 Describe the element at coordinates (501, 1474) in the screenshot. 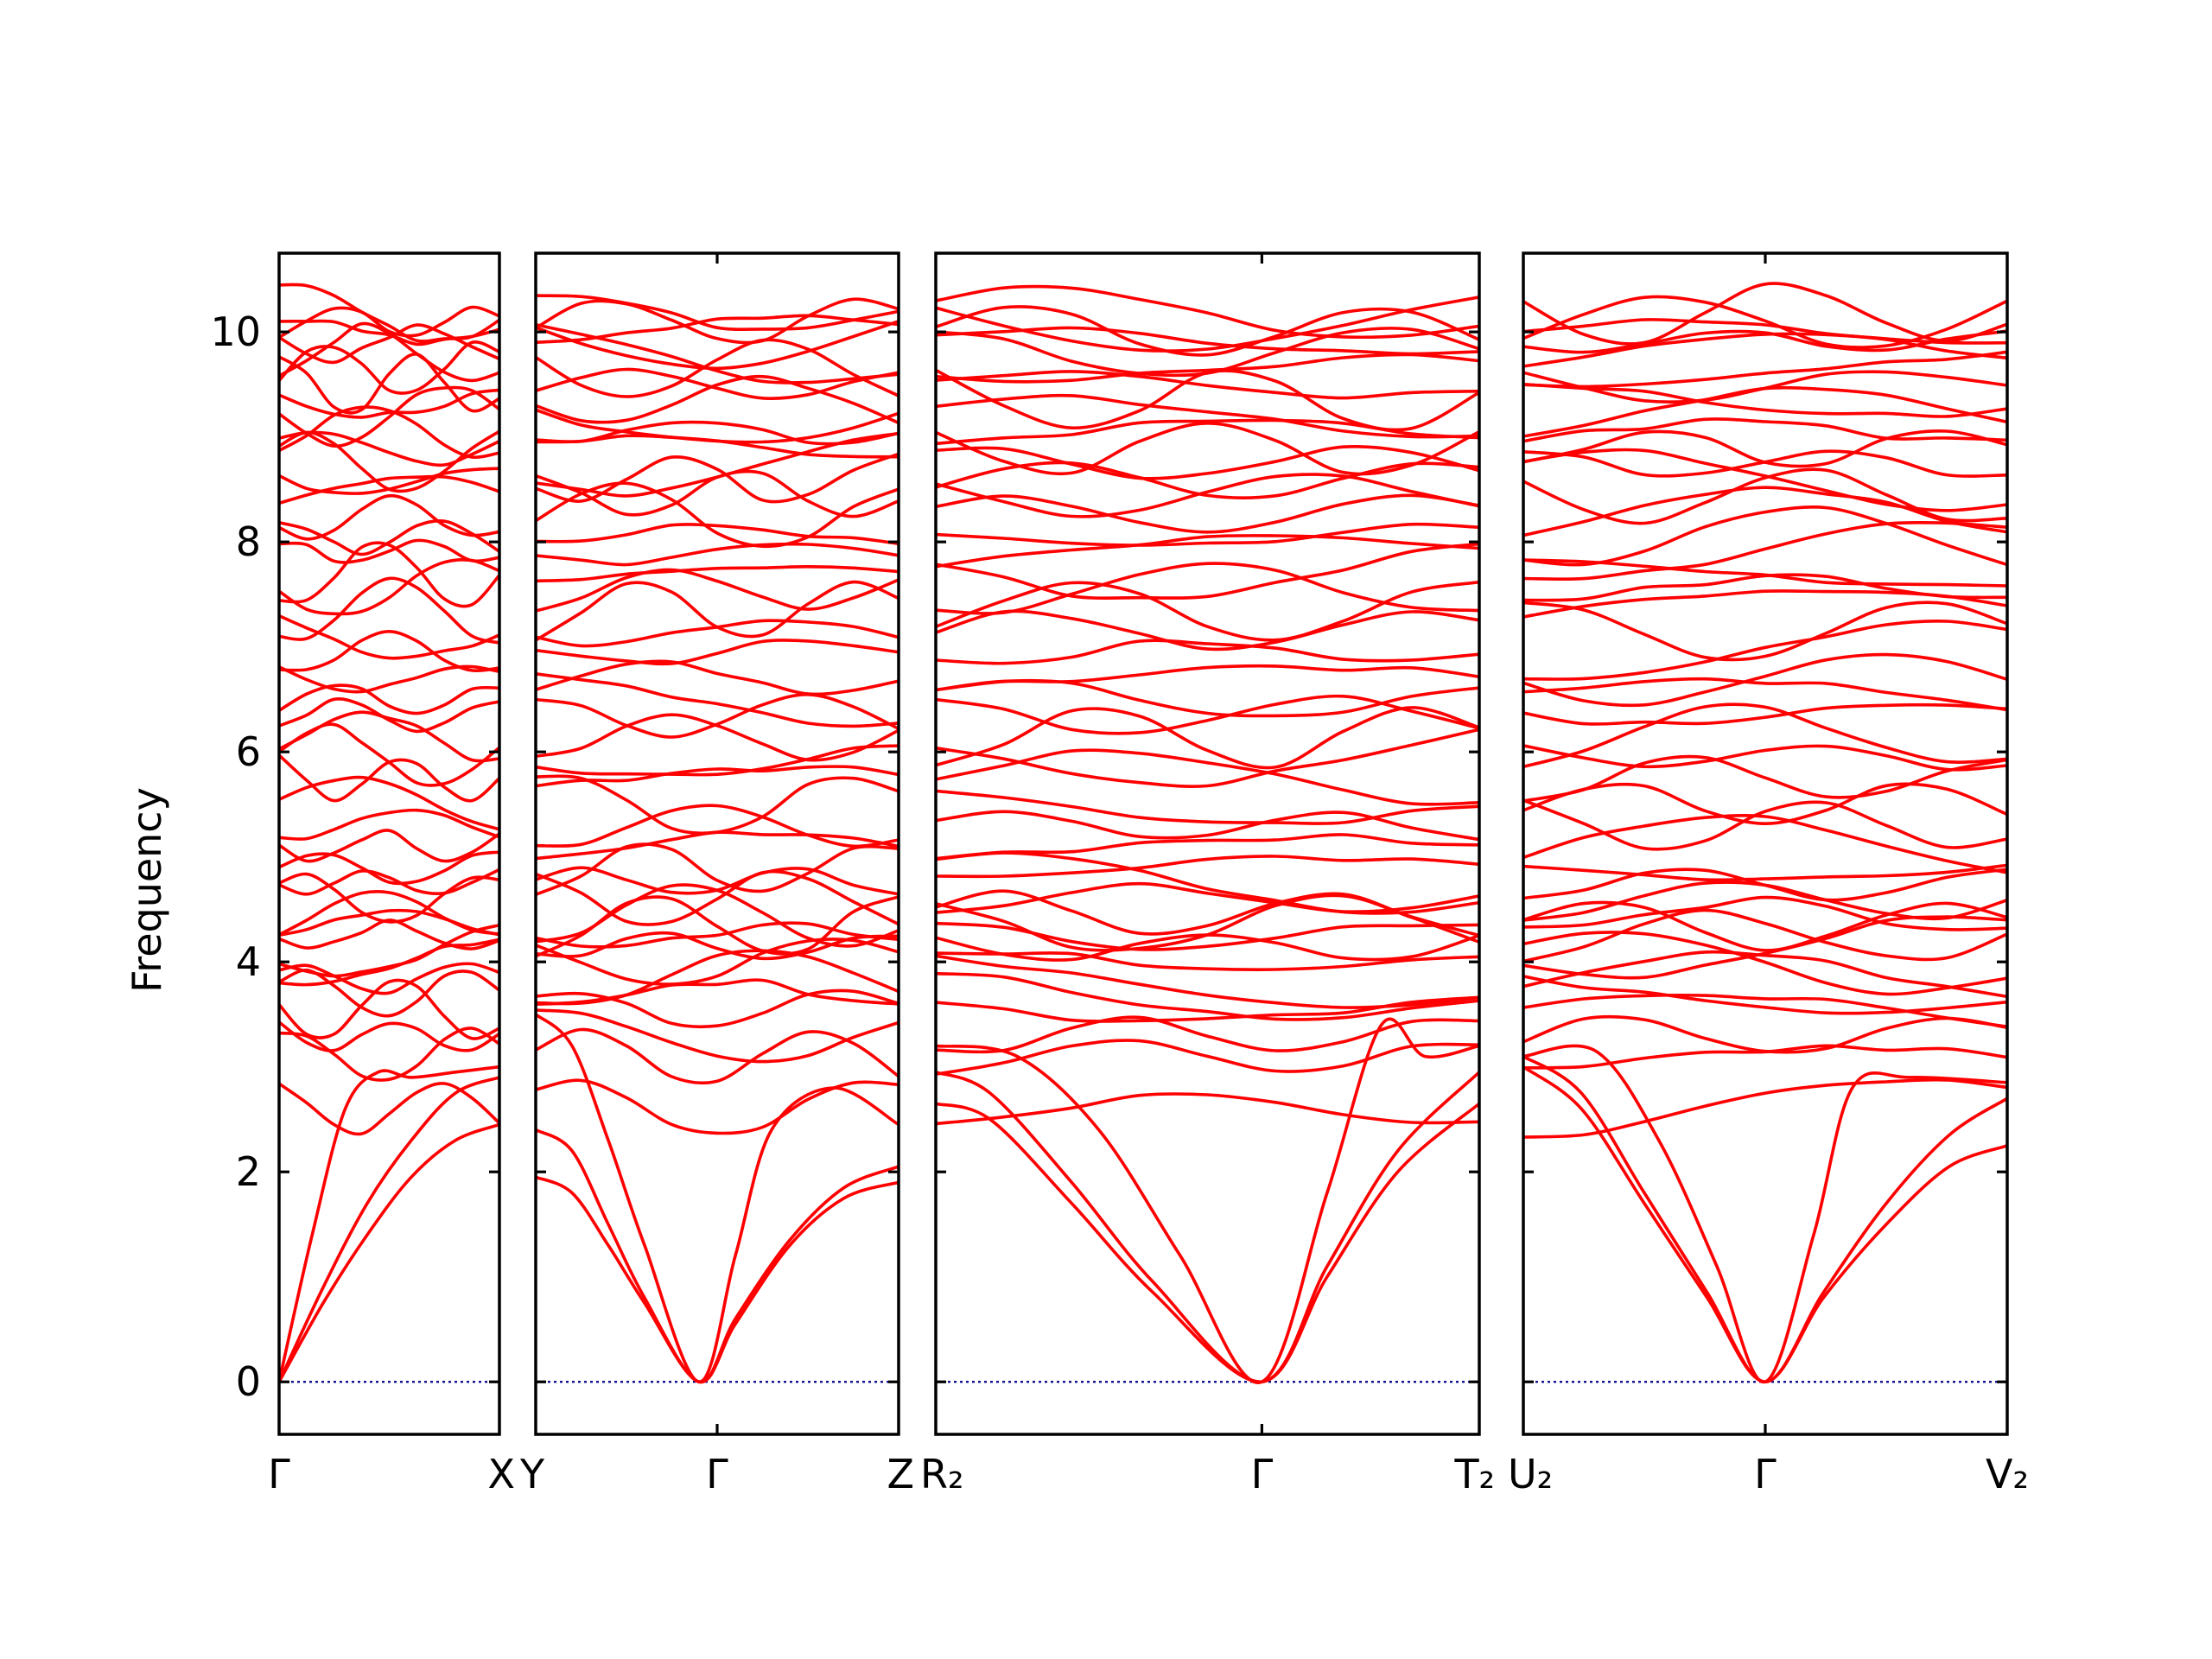

I see `x-tick-label: X` at that location.